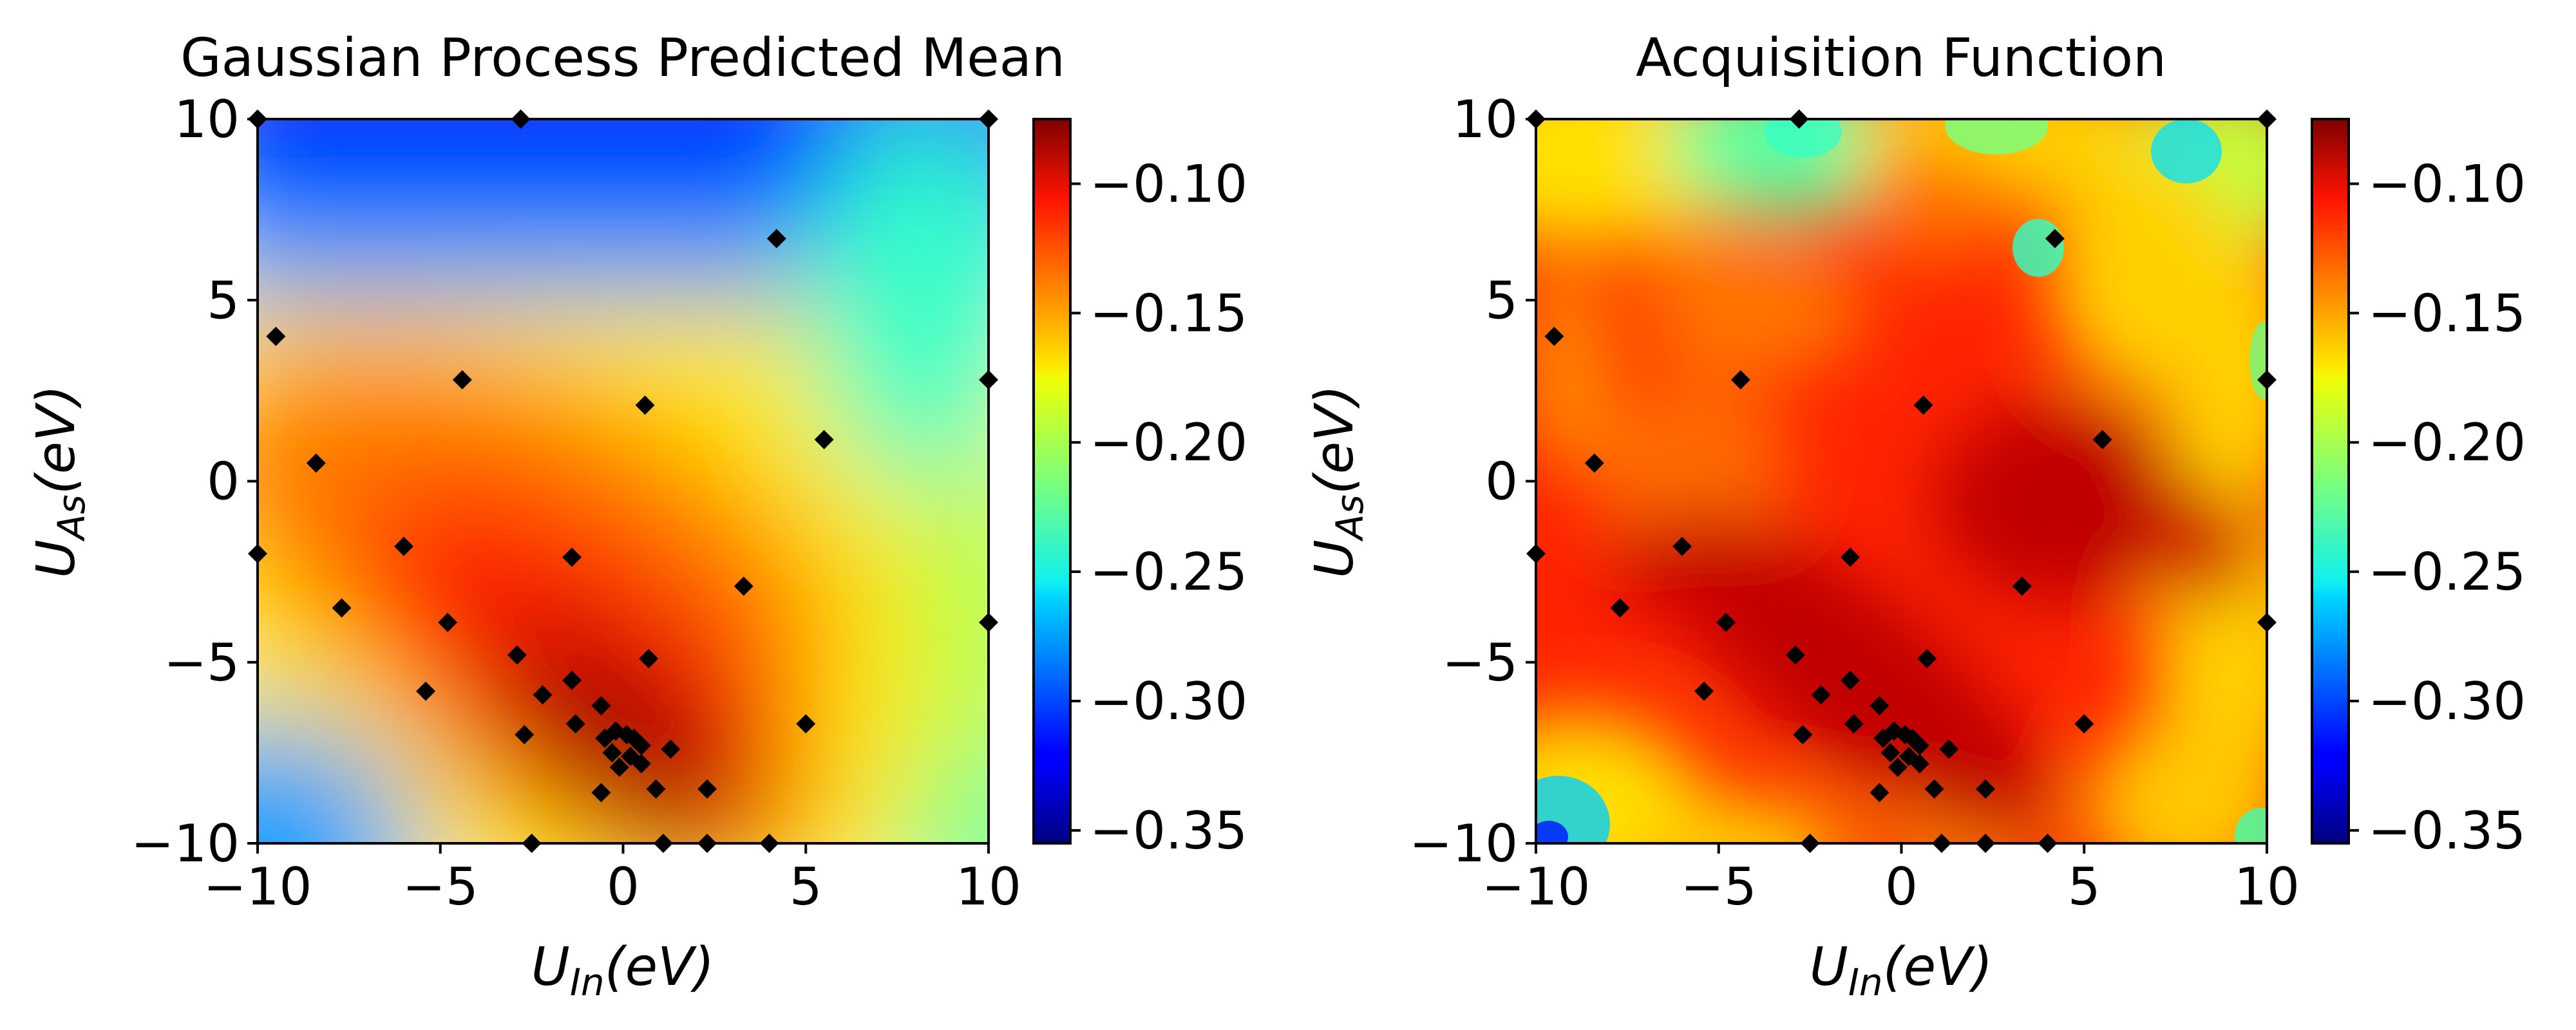  What do you see at coordinates (2447, 184) in the screenshot?
I see `colorbar-tick-label: −0.10` at bounding box center [2447, 184].